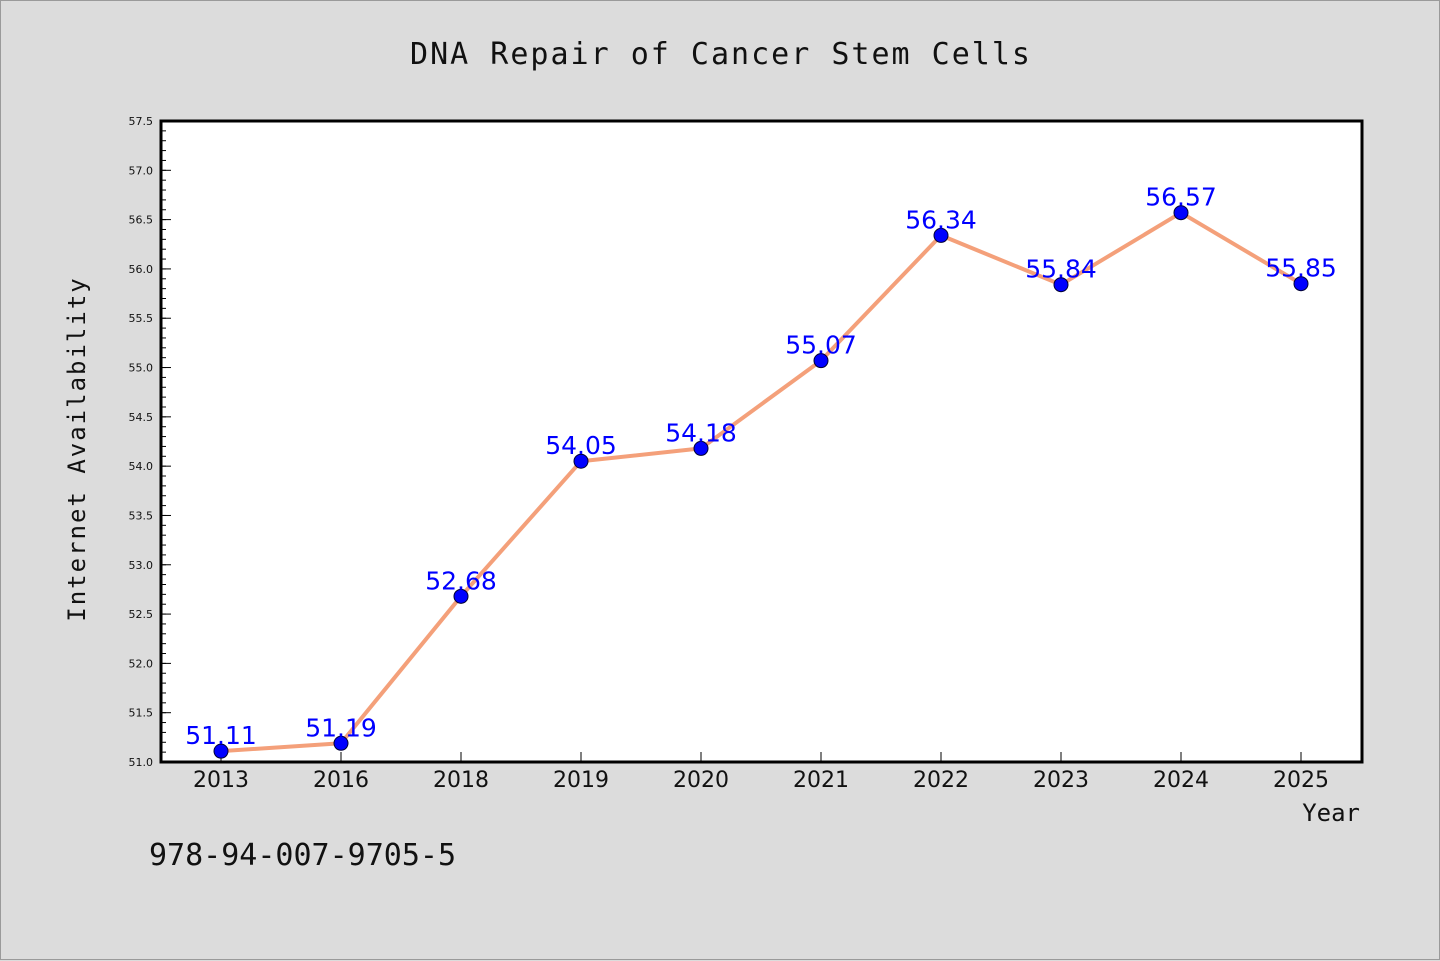 The height and width of the screenshot is (961, 1440). I want to click on y-tick-label: 55.0, so click(141, 368).